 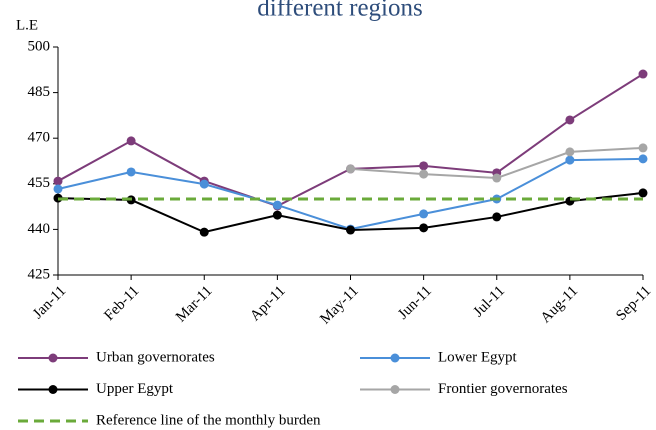 What do you see at coordinates (194, 304) in the screenshot?
I see `x-tick-label: Mar-11` at bounding box center [194, 304].